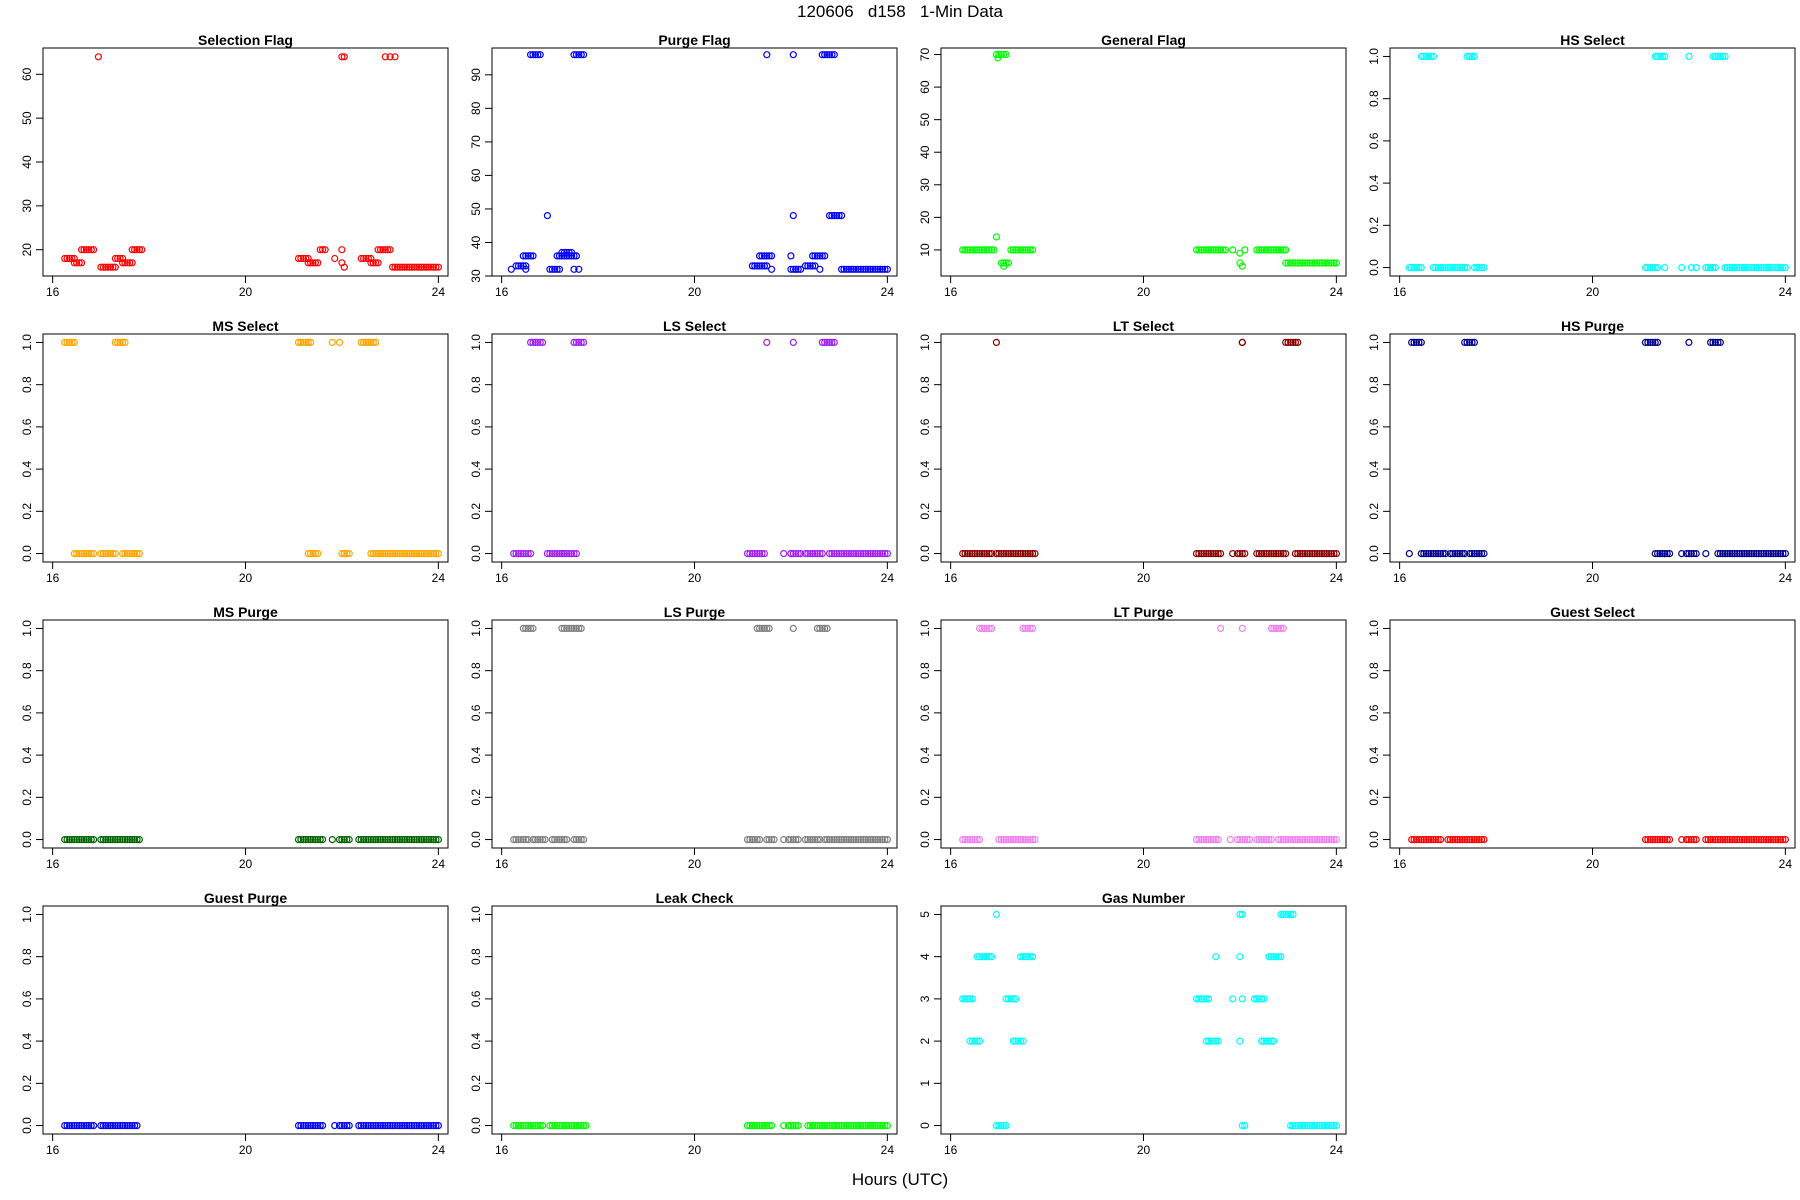 Image resolution: width=1800 pixels, height=1200 pixels. I want to click on y-tick-label: 0.4, so click(476, 1040).